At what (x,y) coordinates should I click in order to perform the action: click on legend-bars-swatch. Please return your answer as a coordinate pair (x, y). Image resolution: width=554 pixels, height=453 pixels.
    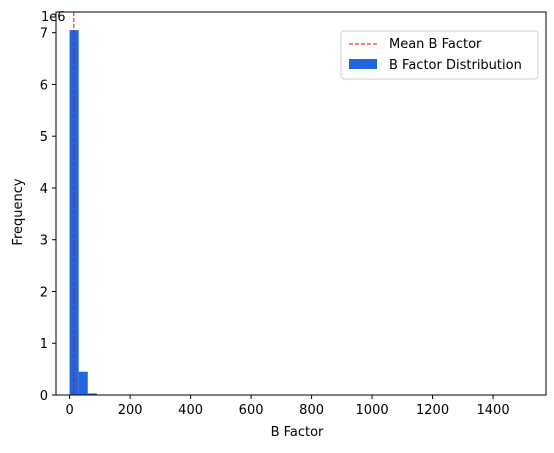
    Looking at the image, I should click on (363, 64).